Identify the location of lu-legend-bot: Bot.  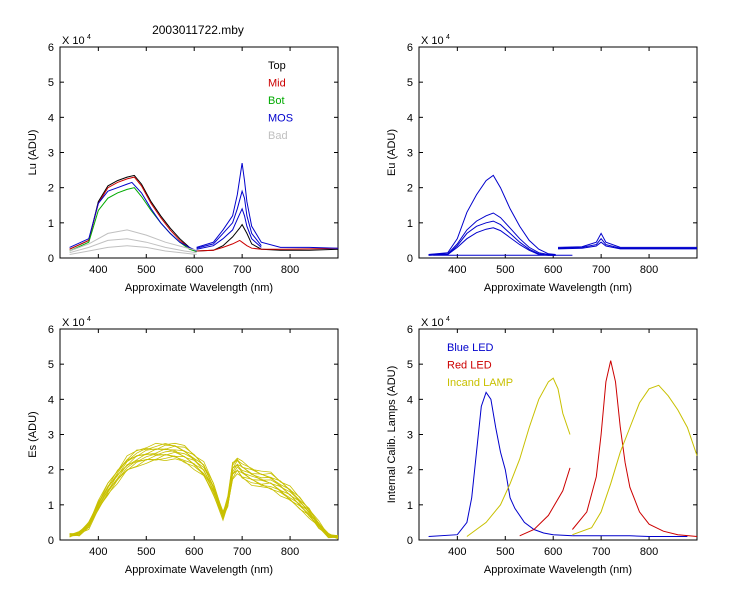
(276, 101).